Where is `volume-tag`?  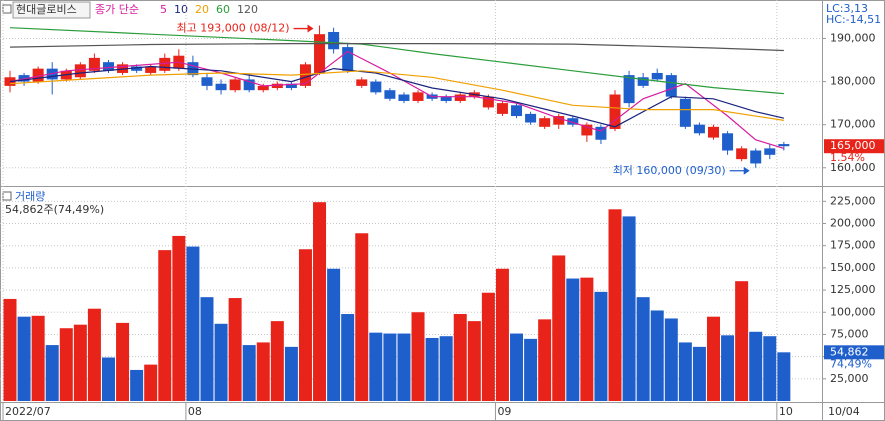
volume-tag is located at coordinates (854, 352).